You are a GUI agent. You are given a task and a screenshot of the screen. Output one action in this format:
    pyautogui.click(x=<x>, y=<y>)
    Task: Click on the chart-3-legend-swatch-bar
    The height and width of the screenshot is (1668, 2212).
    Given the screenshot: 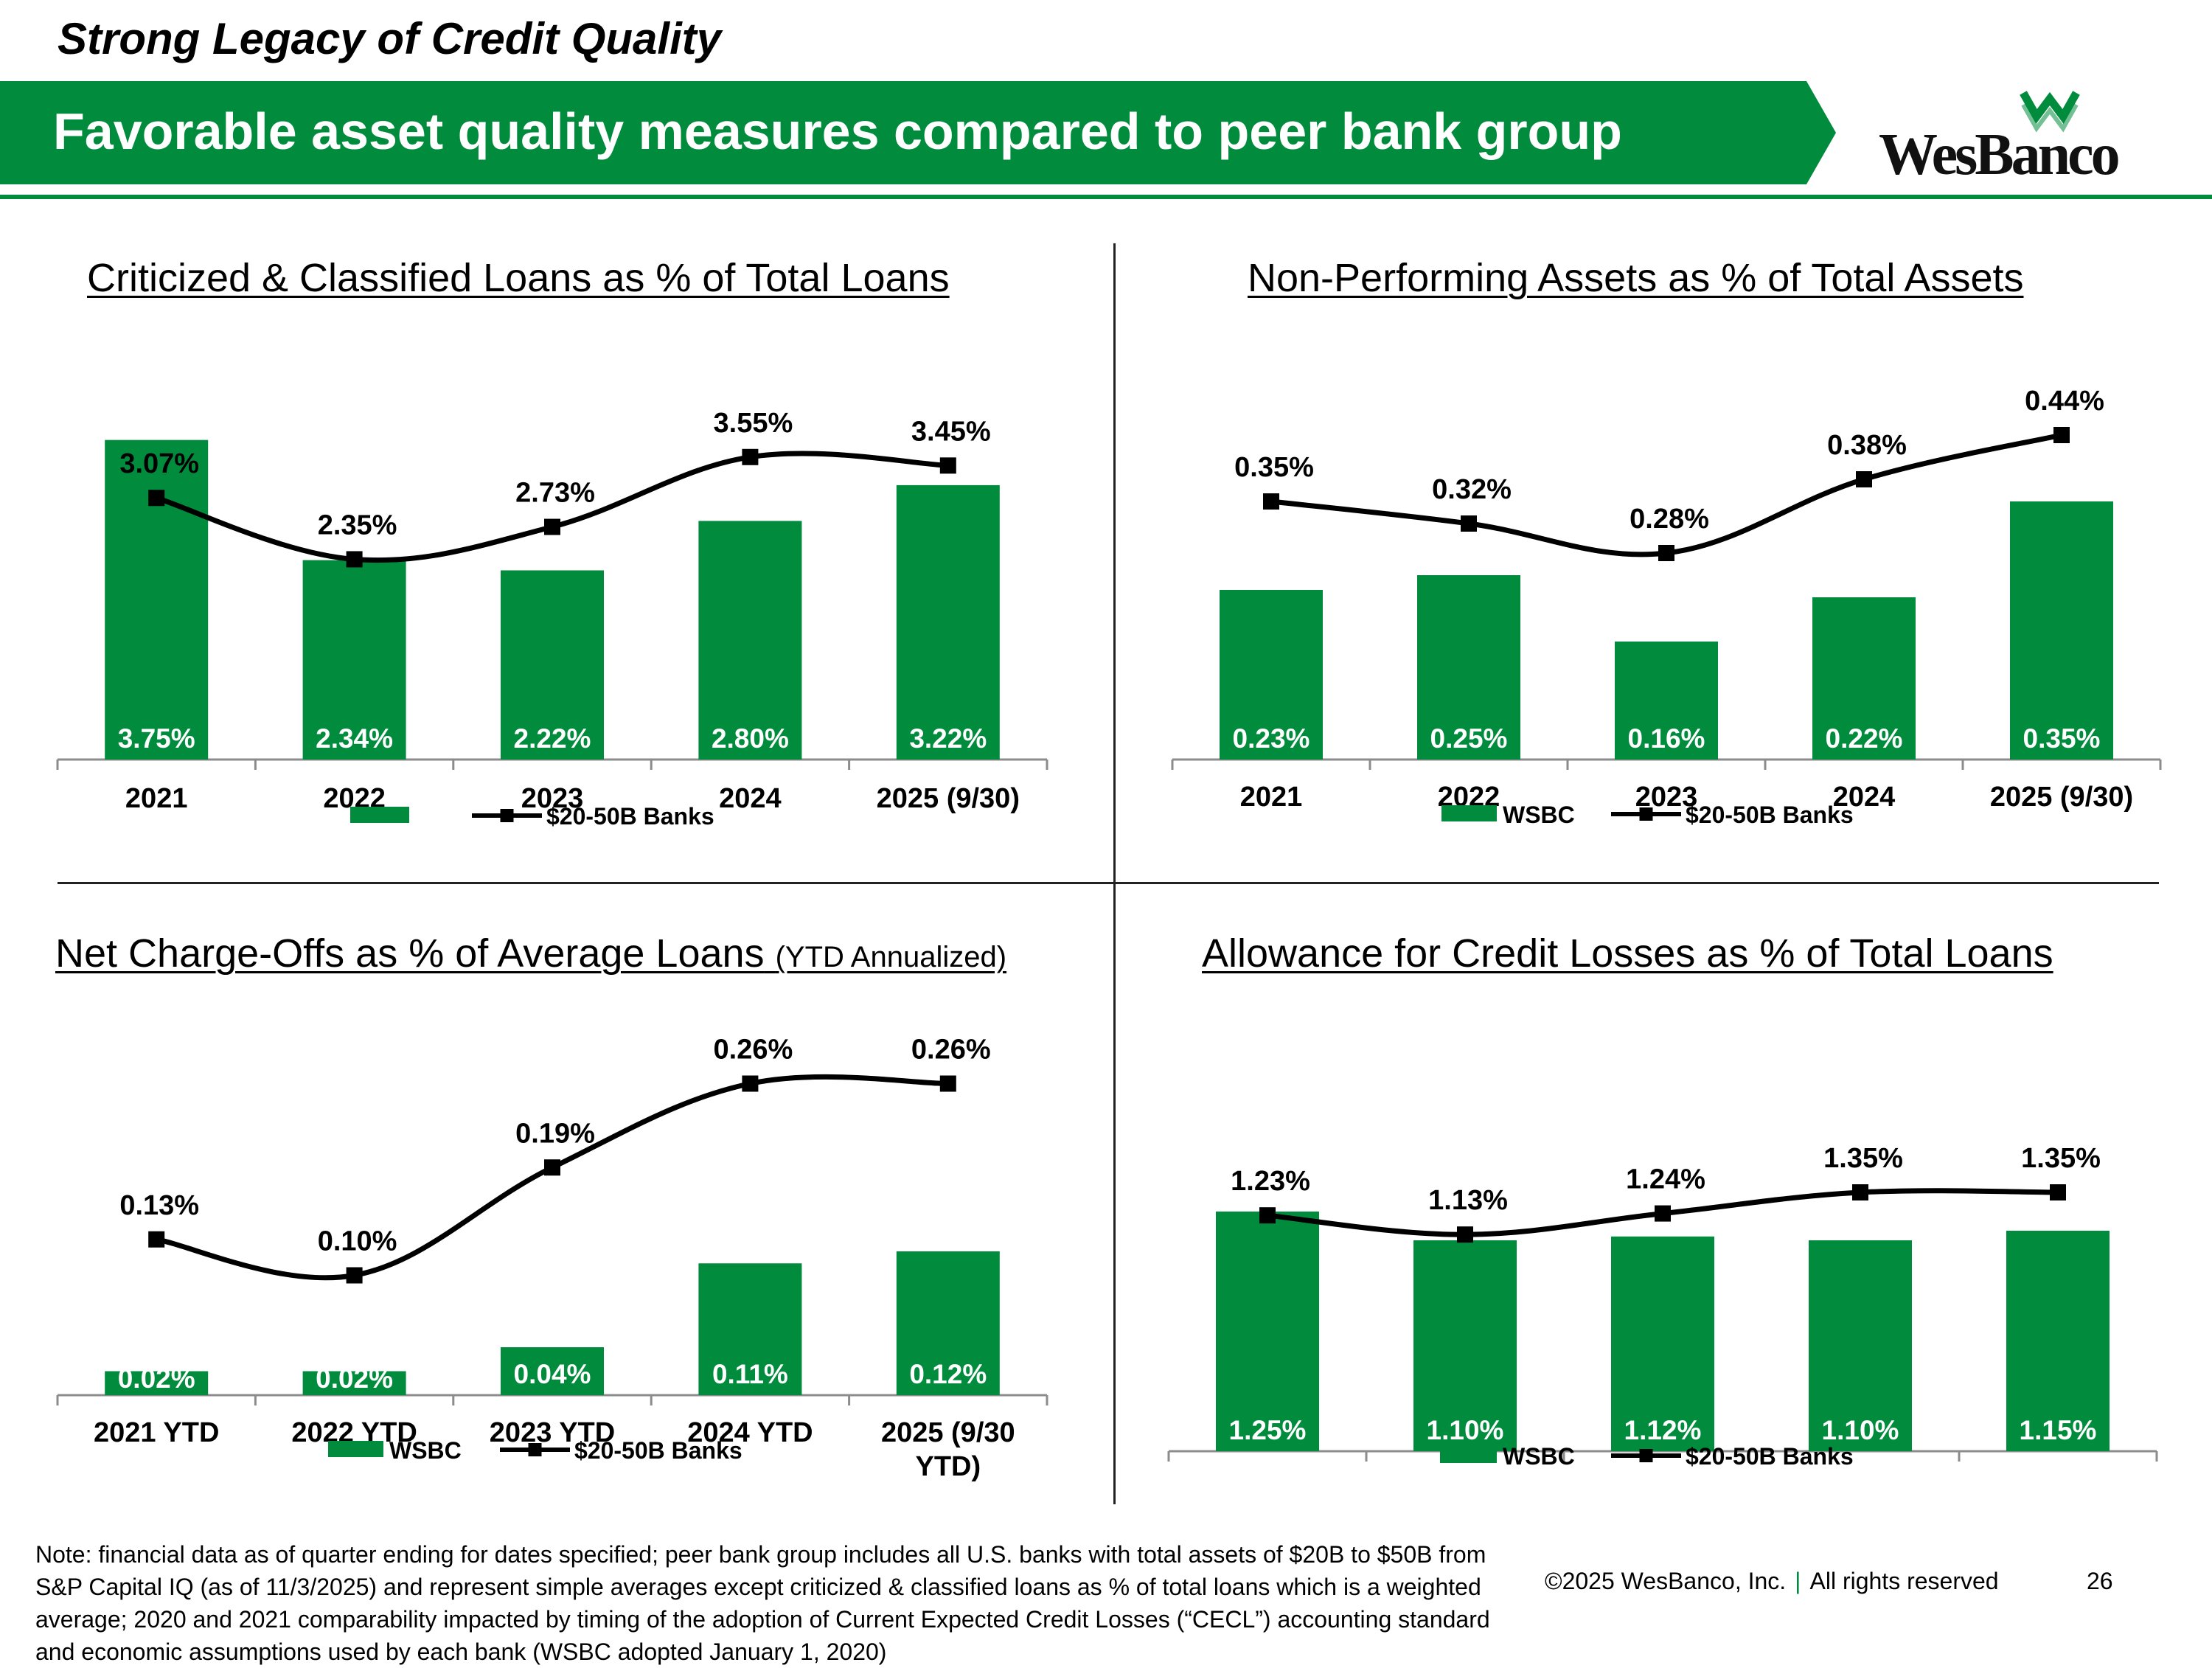 What is the action you would take?
    pyautogui.click(x=355, y=1449)
    